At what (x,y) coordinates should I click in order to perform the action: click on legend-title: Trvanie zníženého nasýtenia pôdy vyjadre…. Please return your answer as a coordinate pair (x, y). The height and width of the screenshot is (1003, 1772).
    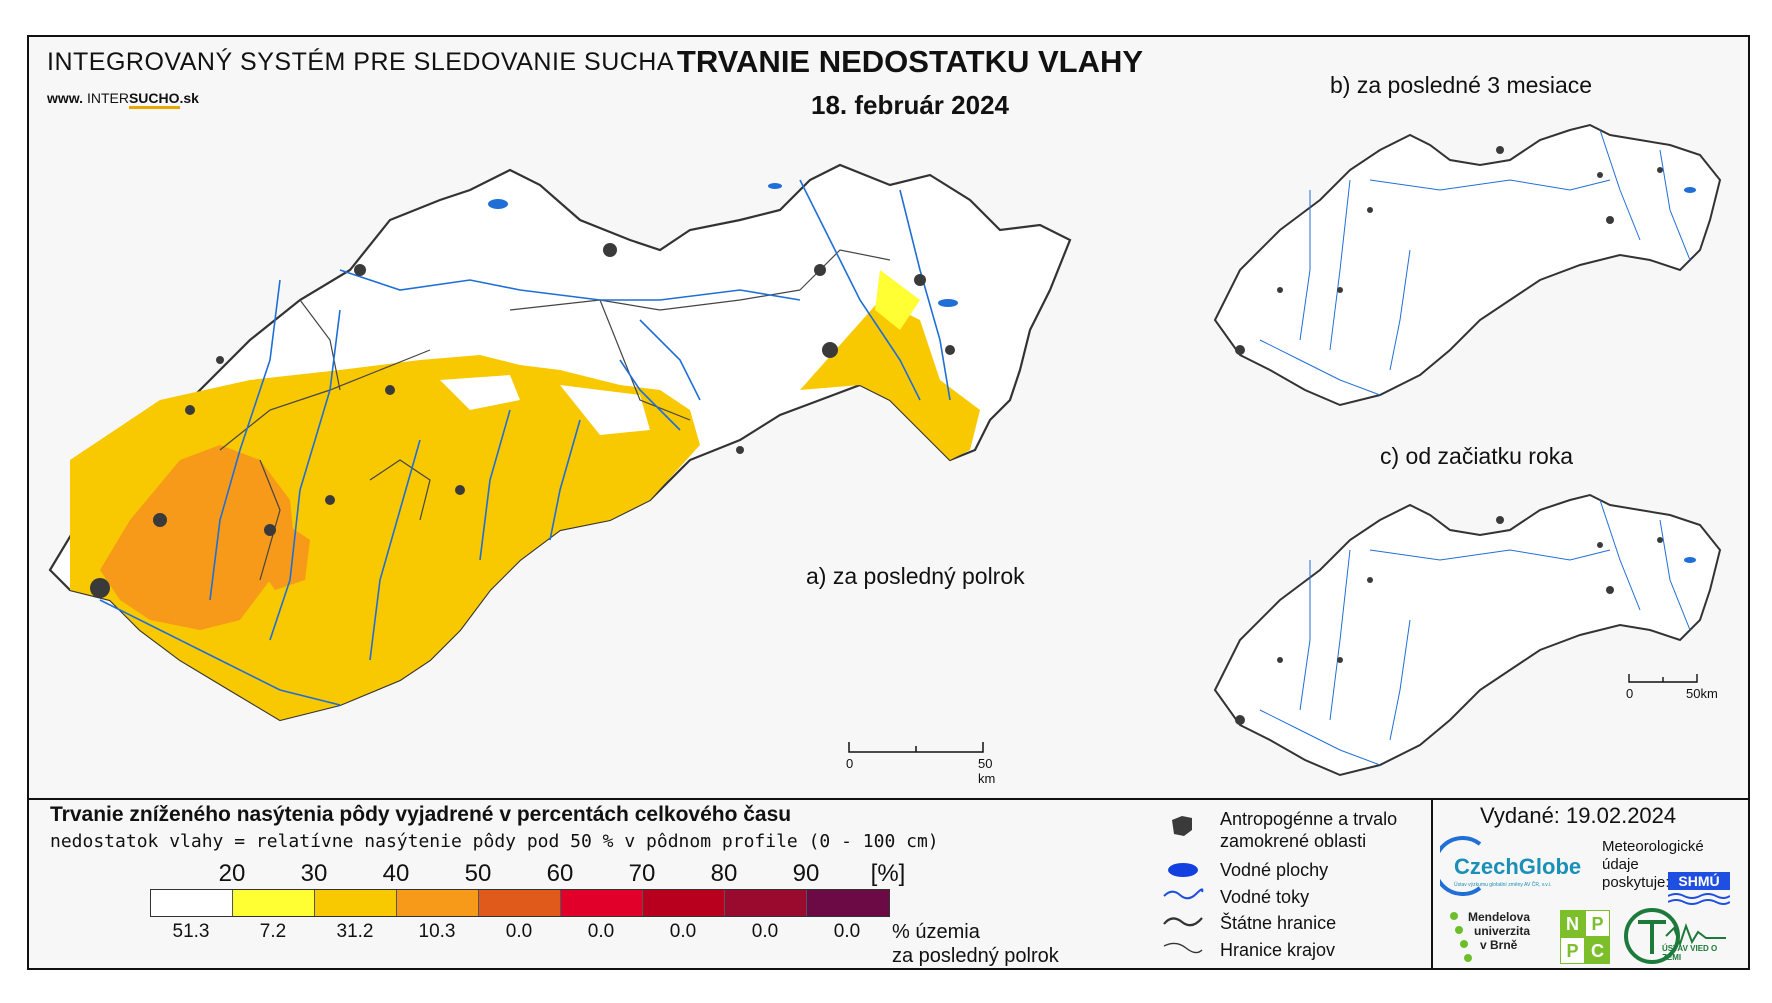
    Looking at the image, I should click on (421, 814).